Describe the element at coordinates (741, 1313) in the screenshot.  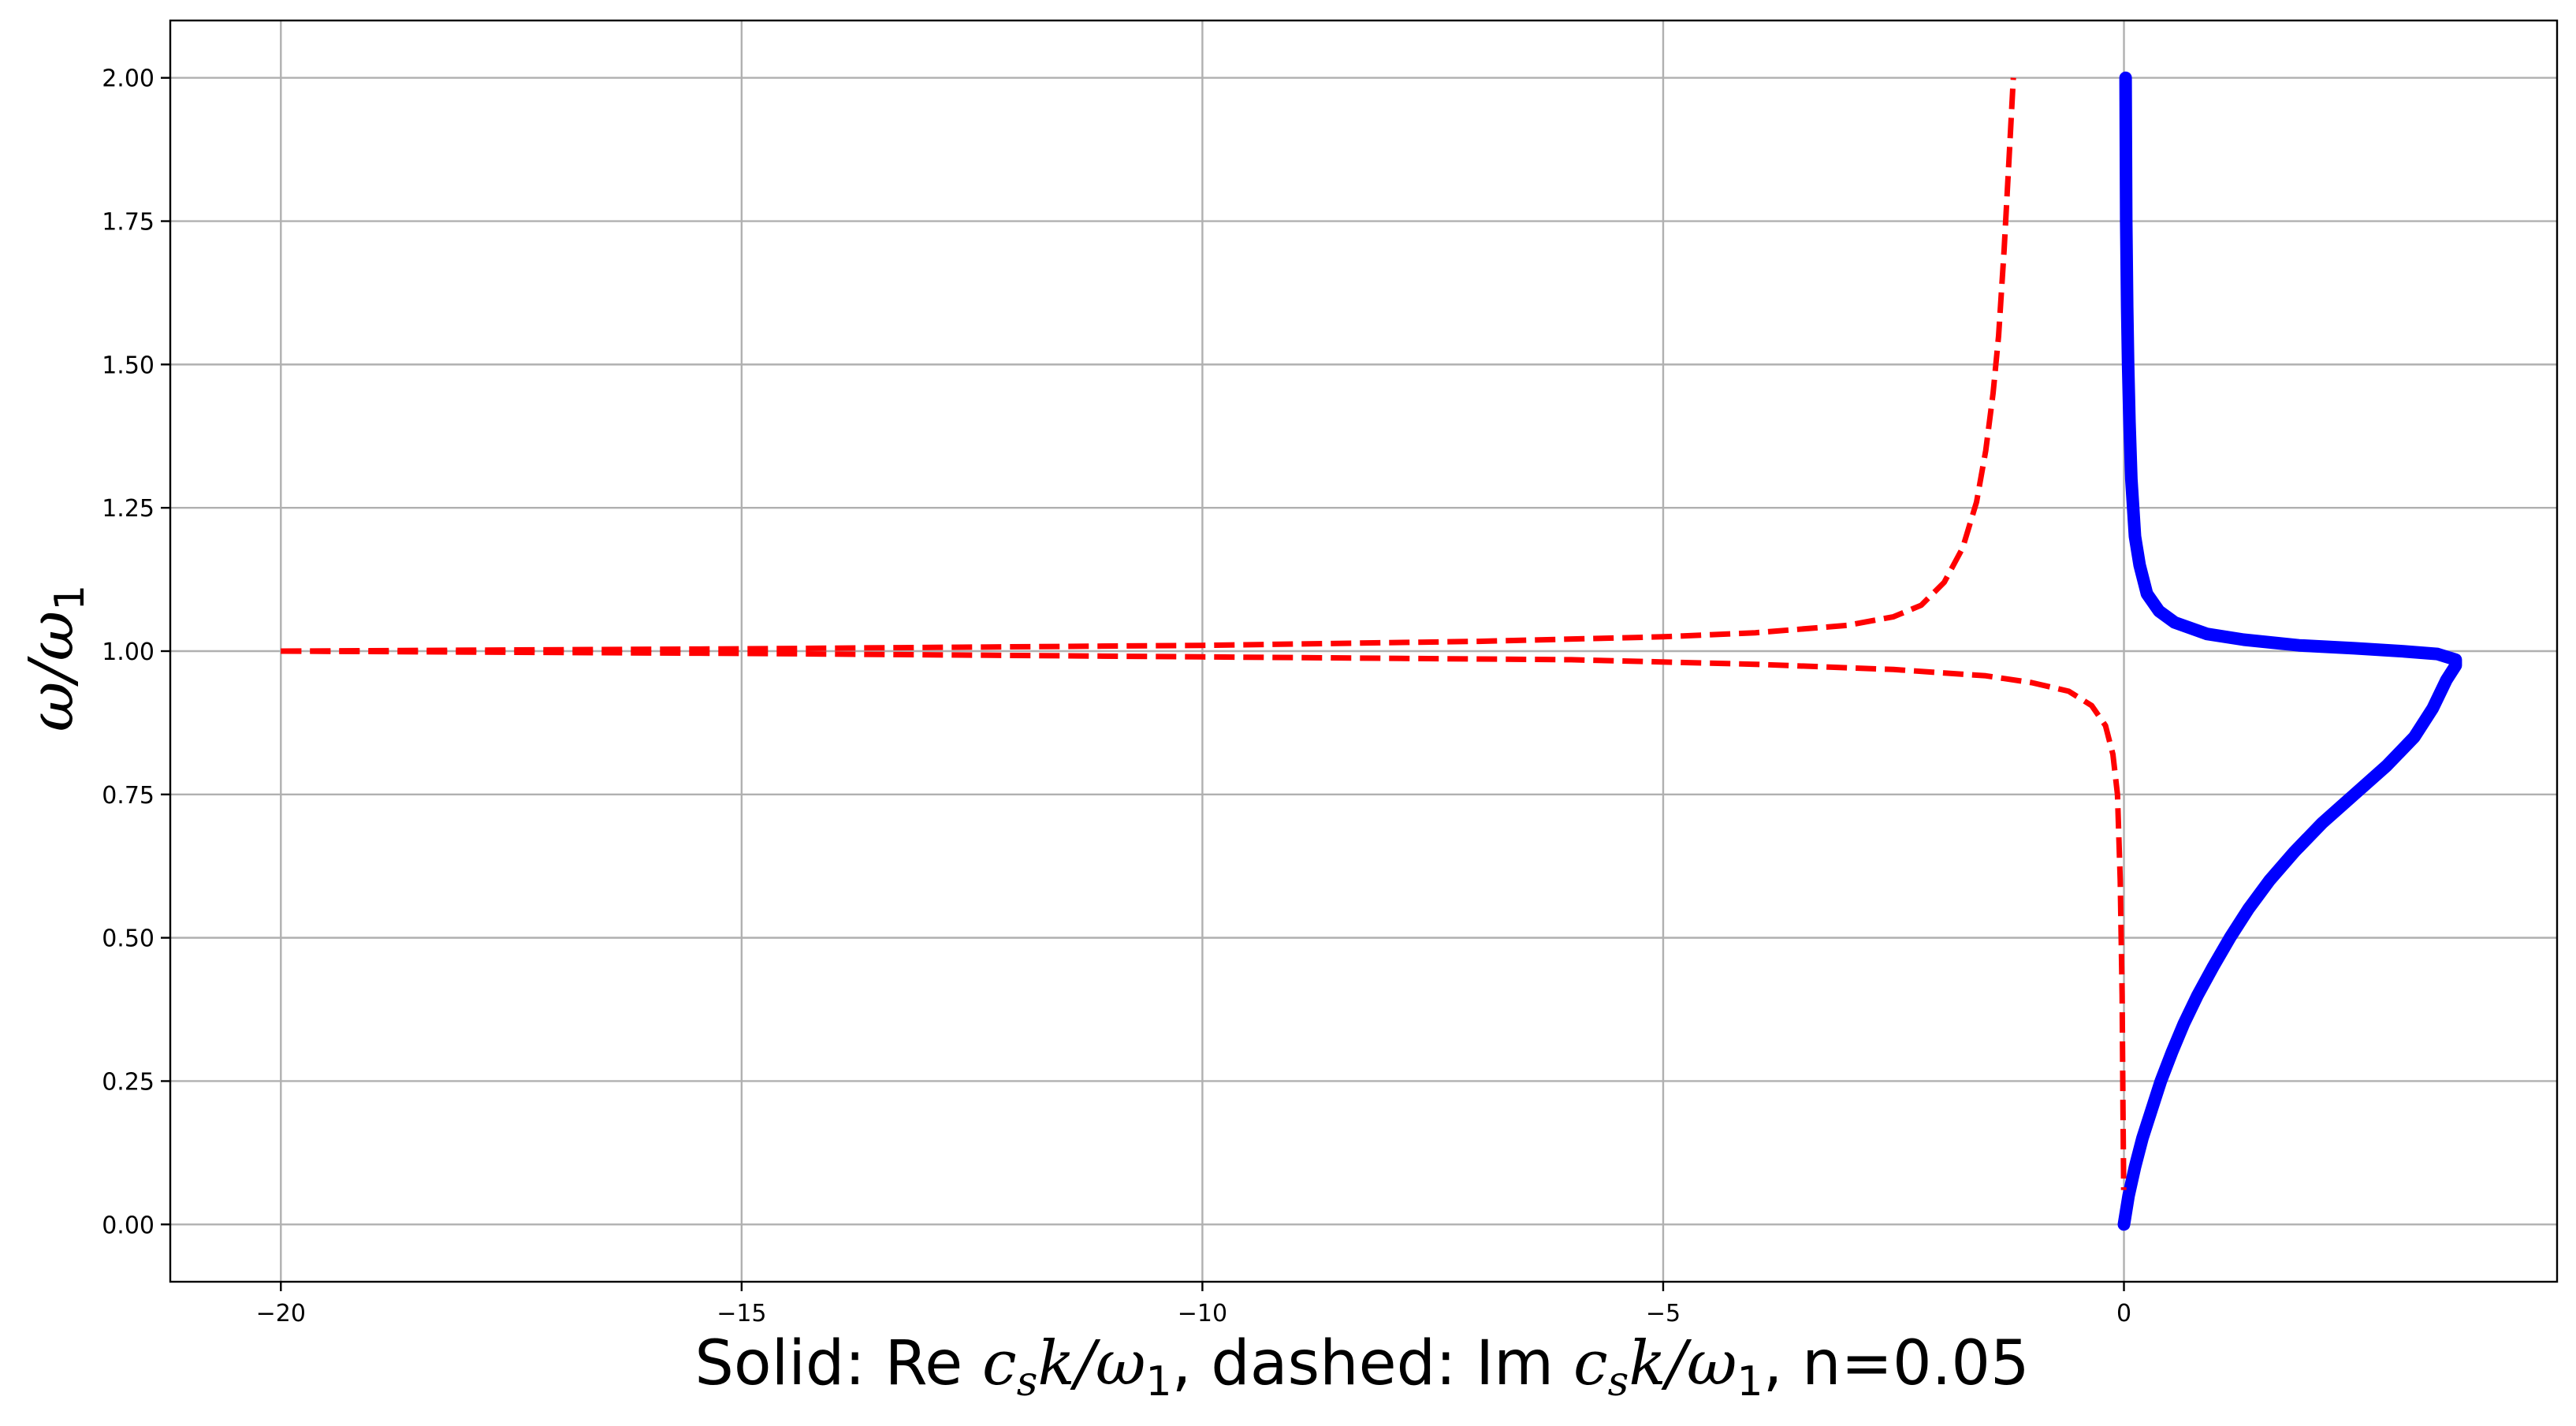
I see `x-tick-label: −15` at that location.